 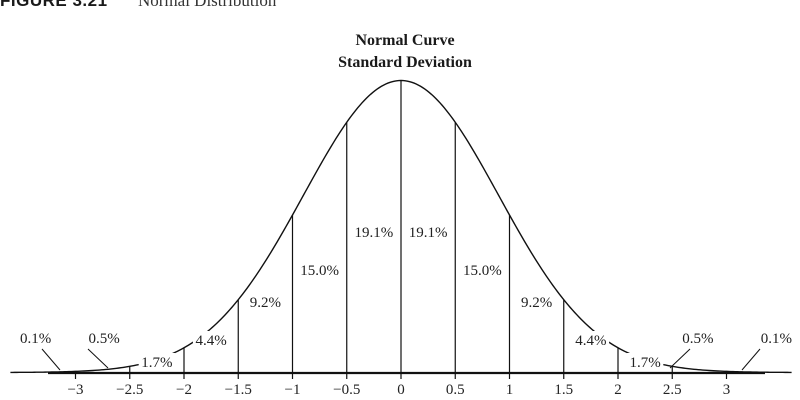 What do you see at coordinates (776, 339) in the screenshot?
I see `tail-label-right: 0.1%` at bounding box center [776, 339].